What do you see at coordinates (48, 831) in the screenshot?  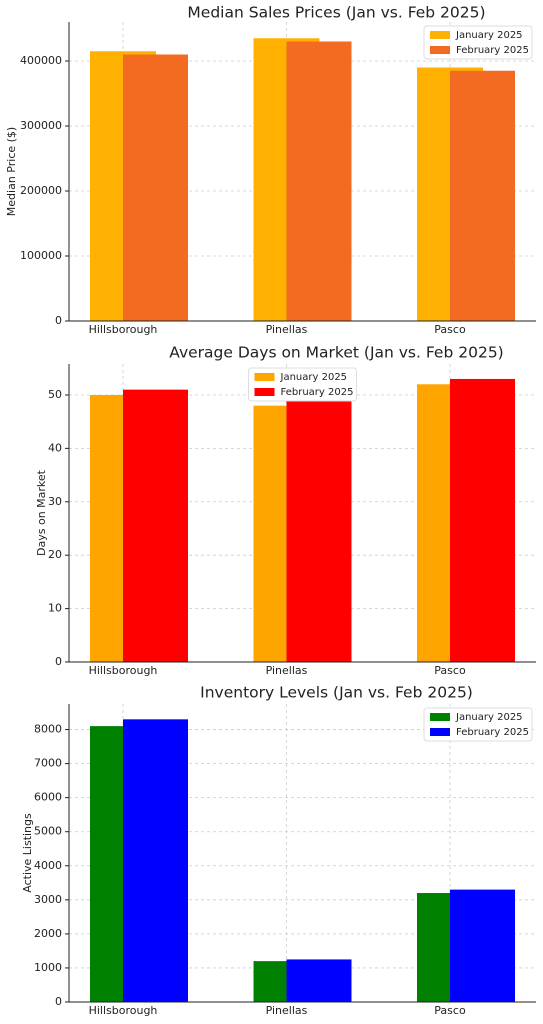 I see `y-tick-label: 5000` at bounding box center [48, 831].